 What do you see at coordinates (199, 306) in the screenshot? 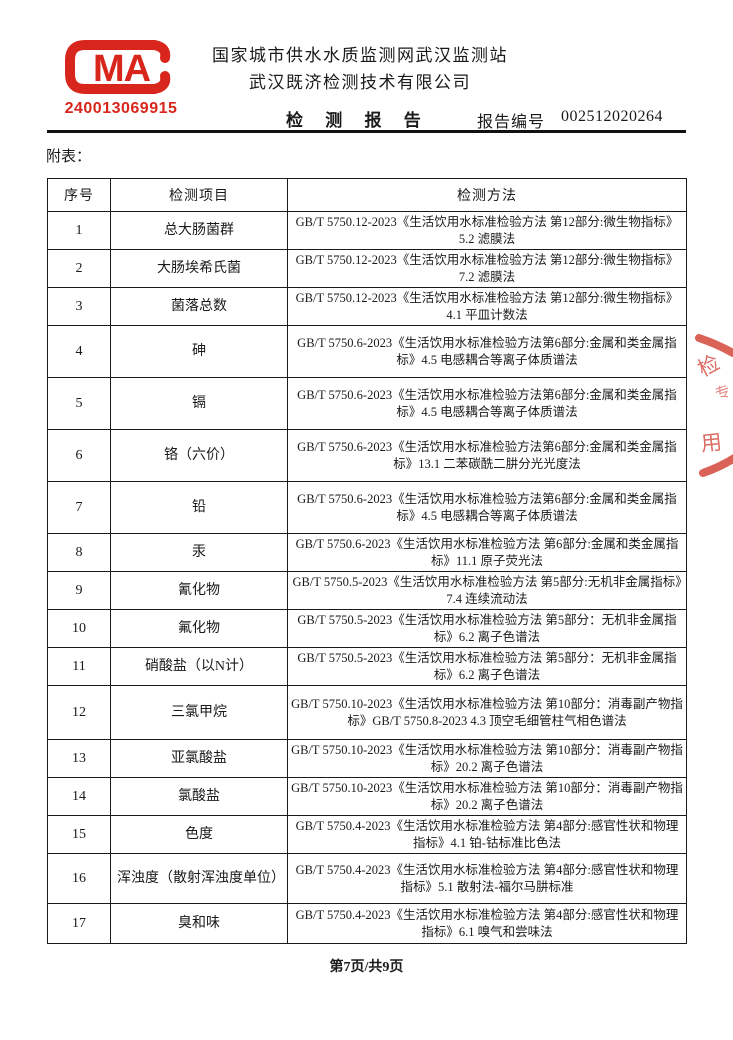
I see `test-item-cell: 菌落总数` at bounding box center [199, 306].